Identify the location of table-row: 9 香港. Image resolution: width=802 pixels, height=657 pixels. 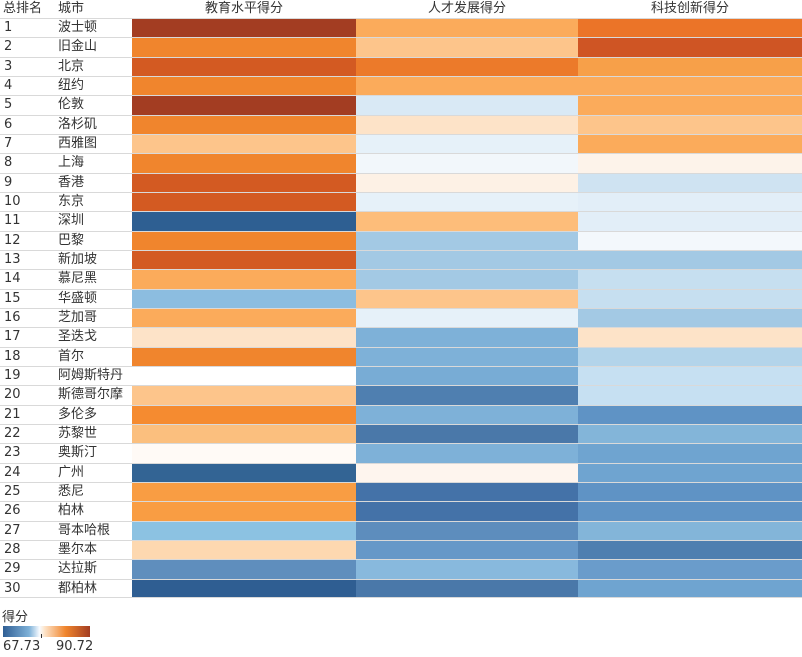
(401, 182).